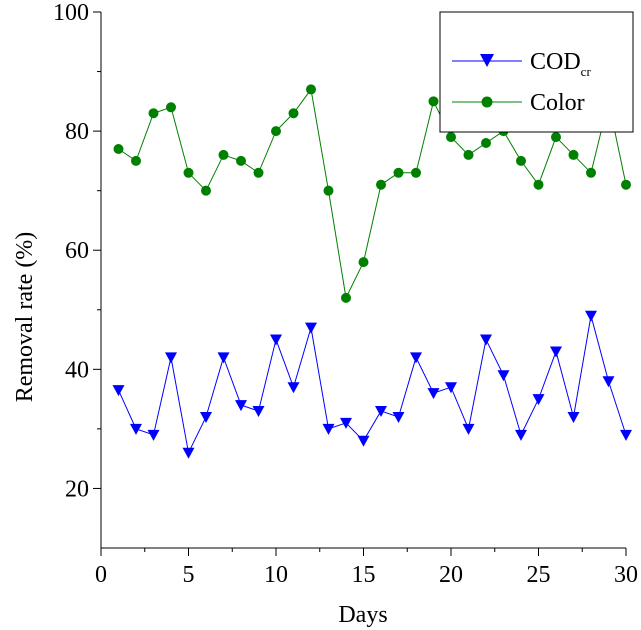 The image size is (641, 630). Describe the element at coordinates (77, 489) in the screenshot. I see `y-tick-label: 20` at that location.